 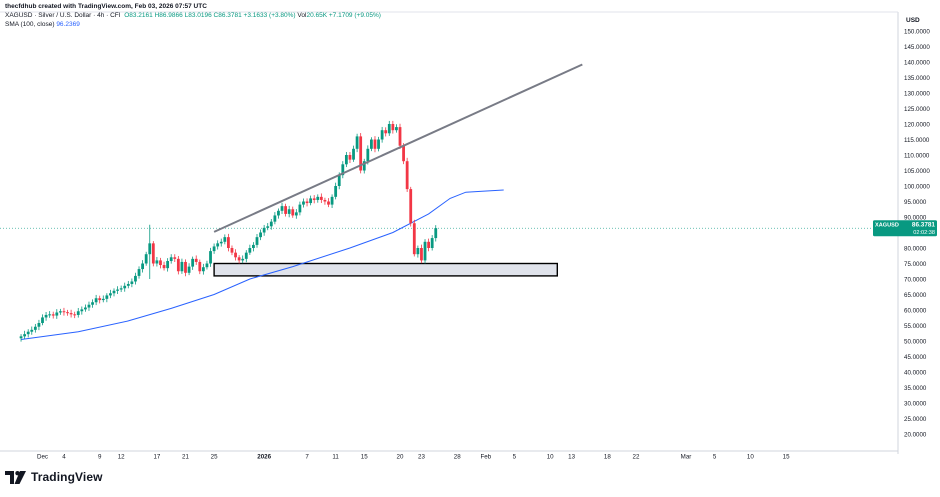 What do you see at coordinates (185, 457) in the screenshot?
I see `x-tick-label: 21` at bounding box center [185, 457].